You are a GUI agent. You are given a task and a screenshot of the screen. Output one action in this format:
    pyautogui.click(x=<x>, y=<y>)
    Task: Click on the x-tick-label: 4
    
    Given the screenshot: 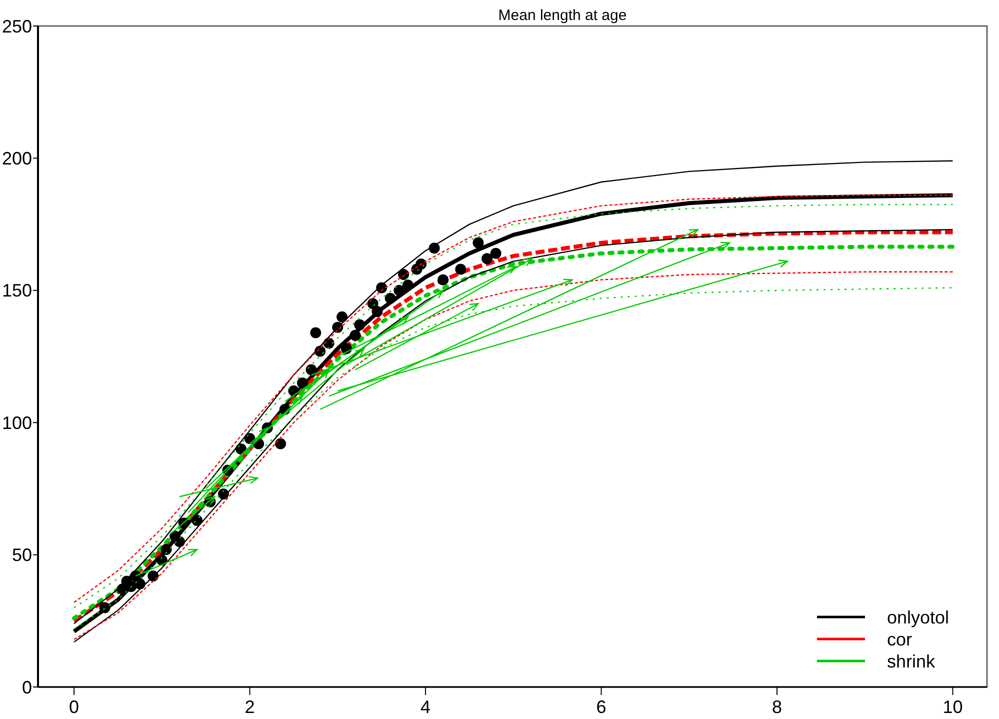 What is the action you would take?
    pyautogui.click(x=425, y=707)
    